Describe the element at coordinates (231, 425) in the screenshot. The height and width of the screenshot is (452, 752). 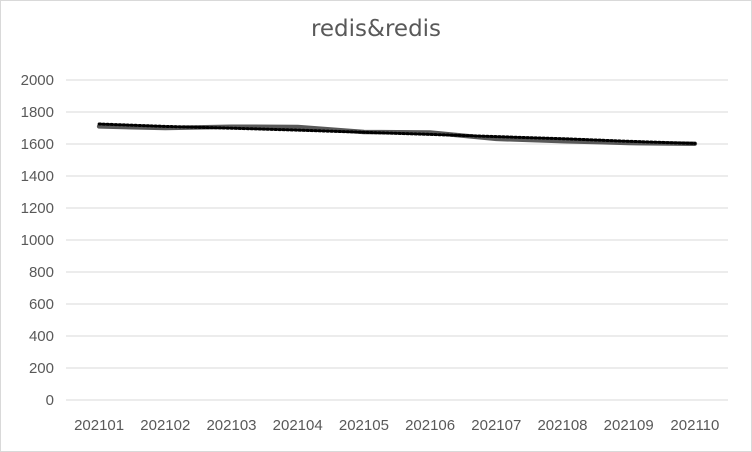
I see `x-tick-label: 202103` at that location.